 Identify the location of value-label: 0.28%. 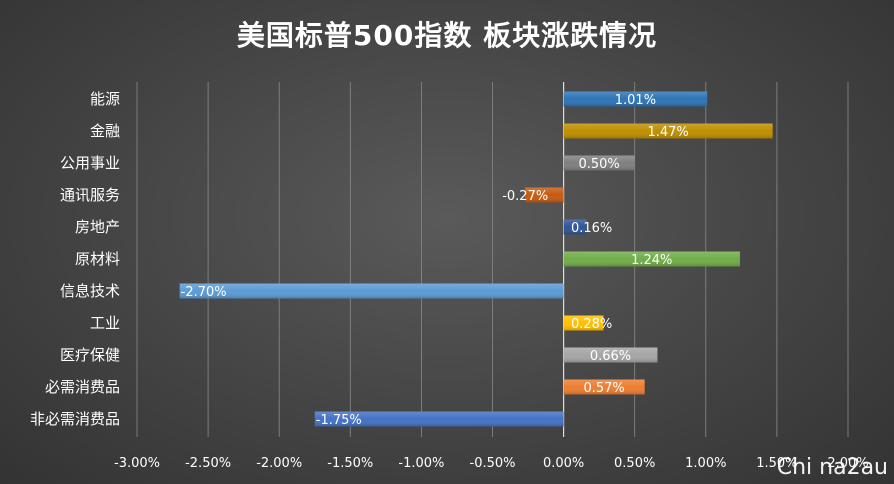
(591, 324).